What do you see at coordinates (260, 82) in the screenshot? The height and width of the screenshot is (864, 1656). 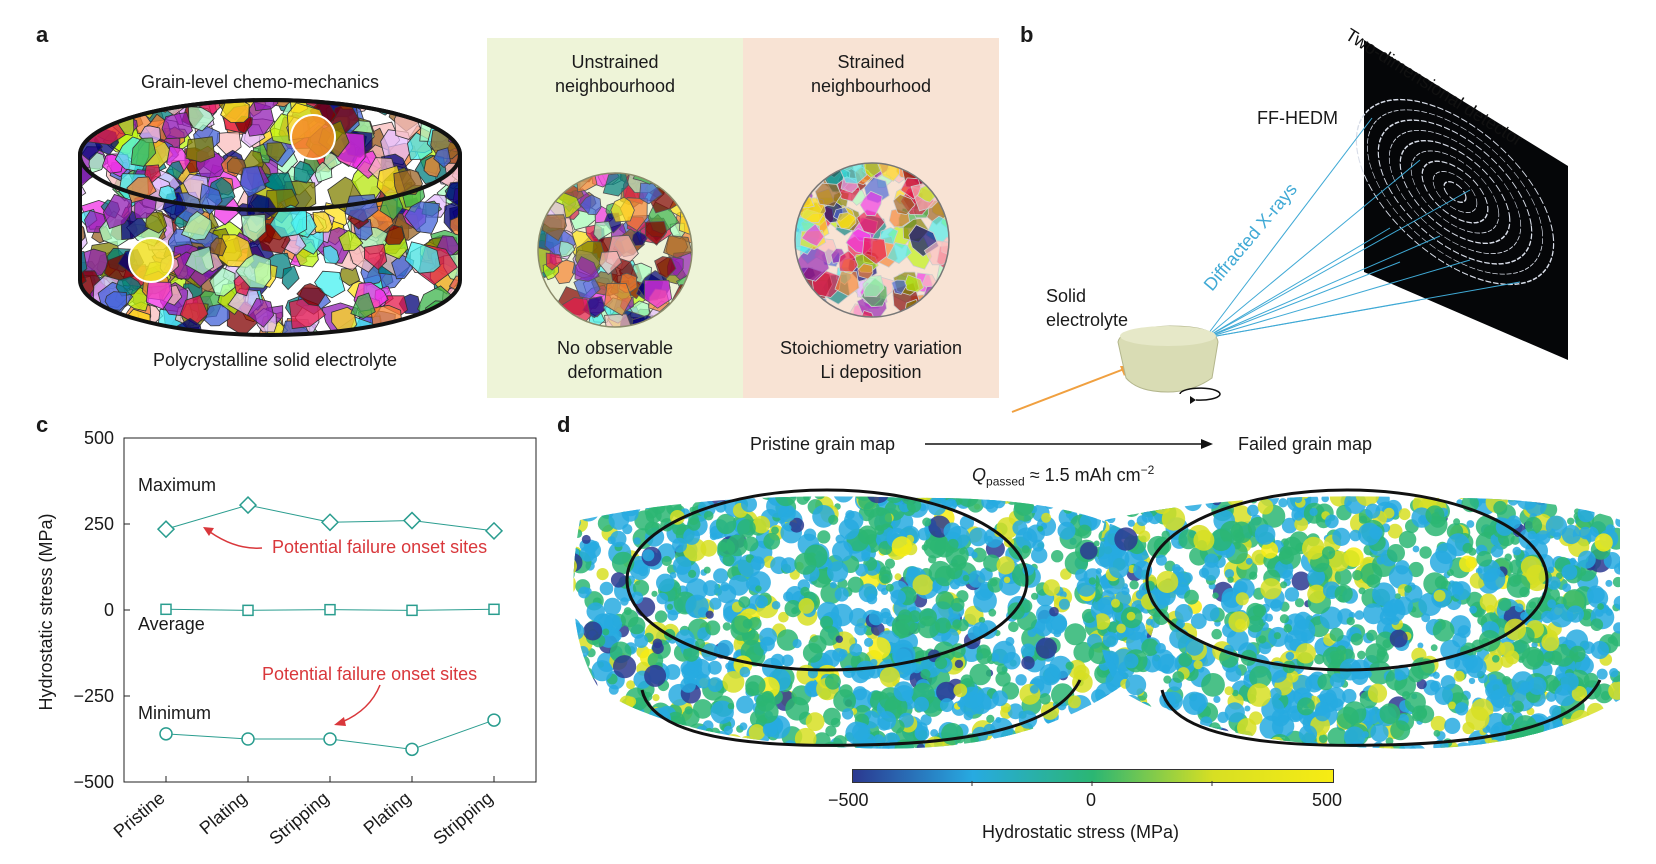 I see `panel-a-title: Grain-level chemo-mechanics` at bounding box center [260, 82].